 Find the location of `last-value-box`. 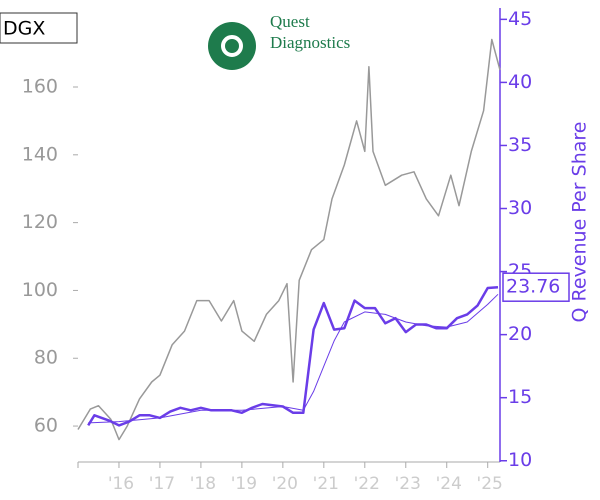

last-value-box is located at coordinates (536, 287).